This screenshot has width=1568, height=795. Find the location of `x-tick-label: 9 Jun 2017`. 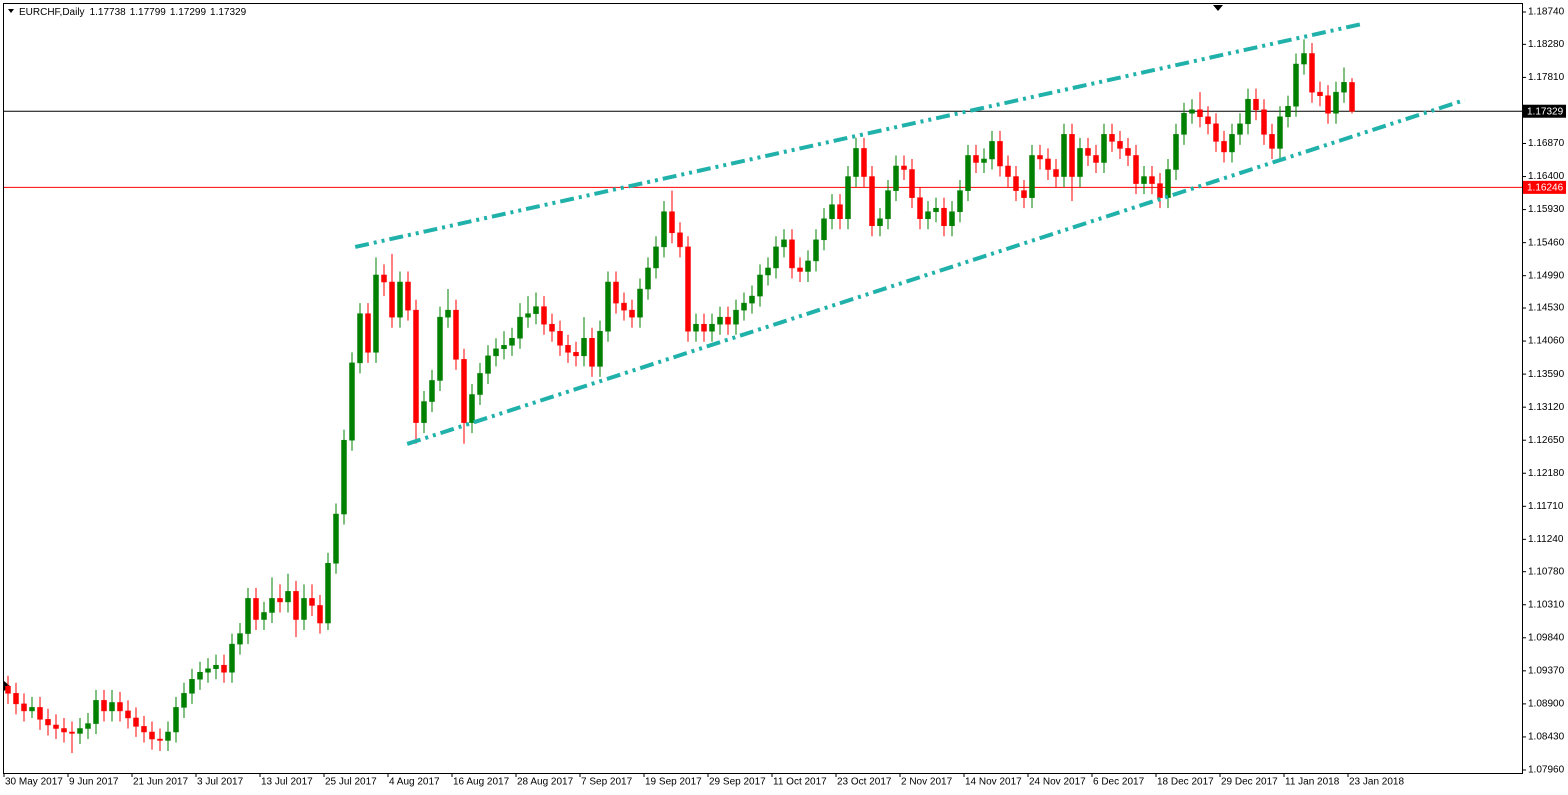

x-tick-label: 9 Jun 2017 is located at coordinates (94, 782).